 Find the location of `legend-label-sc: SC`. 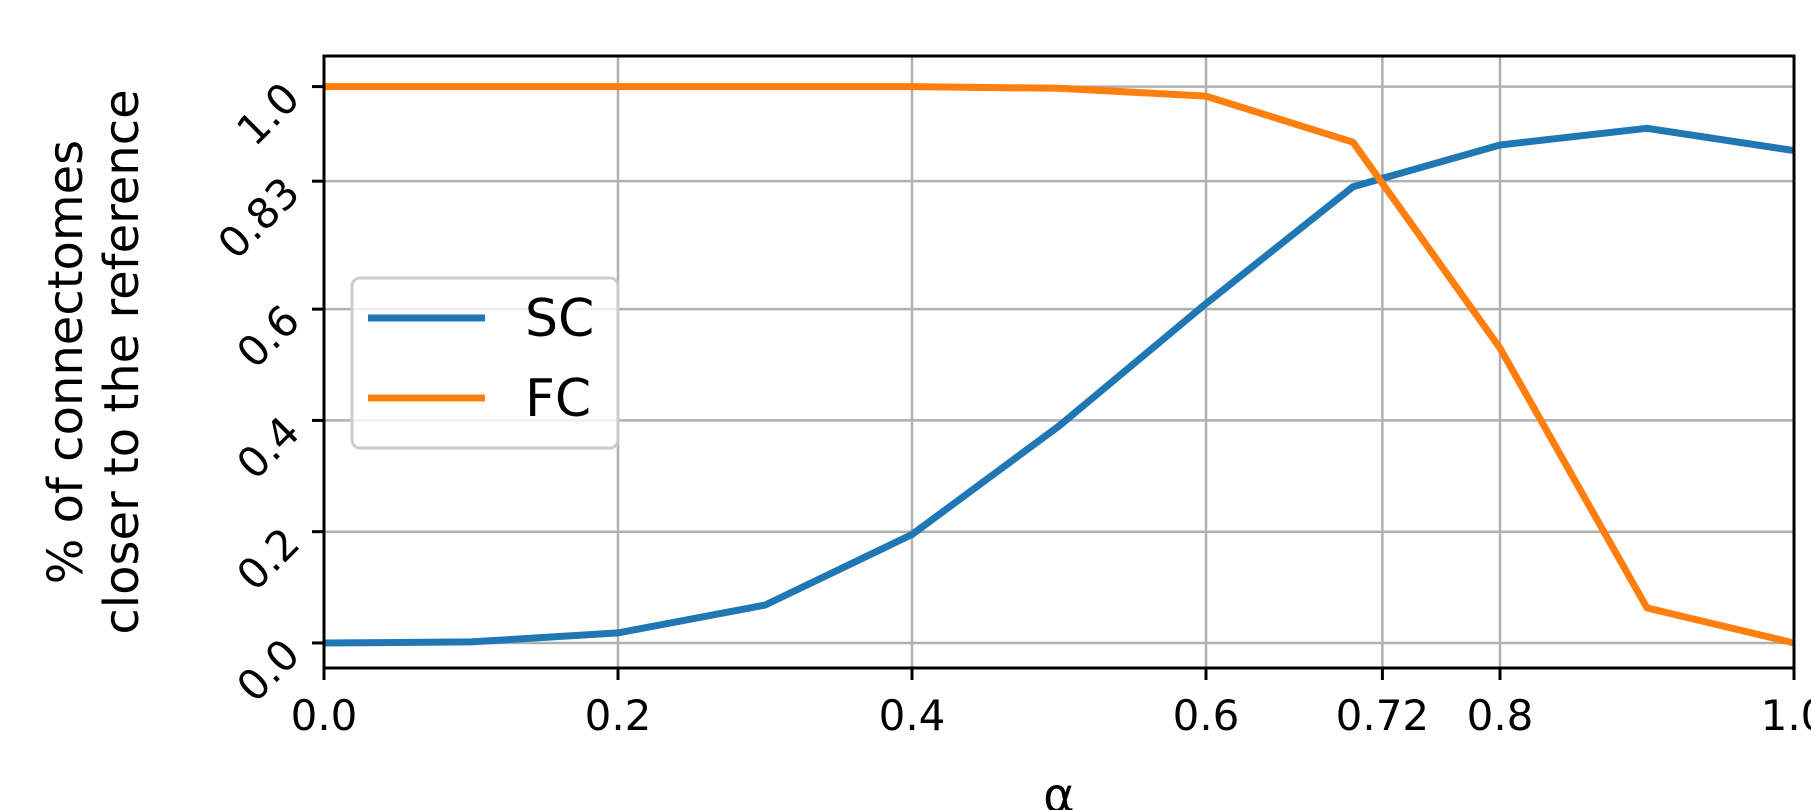

legend-label-sc: SC is located at coordinates (559, 319).